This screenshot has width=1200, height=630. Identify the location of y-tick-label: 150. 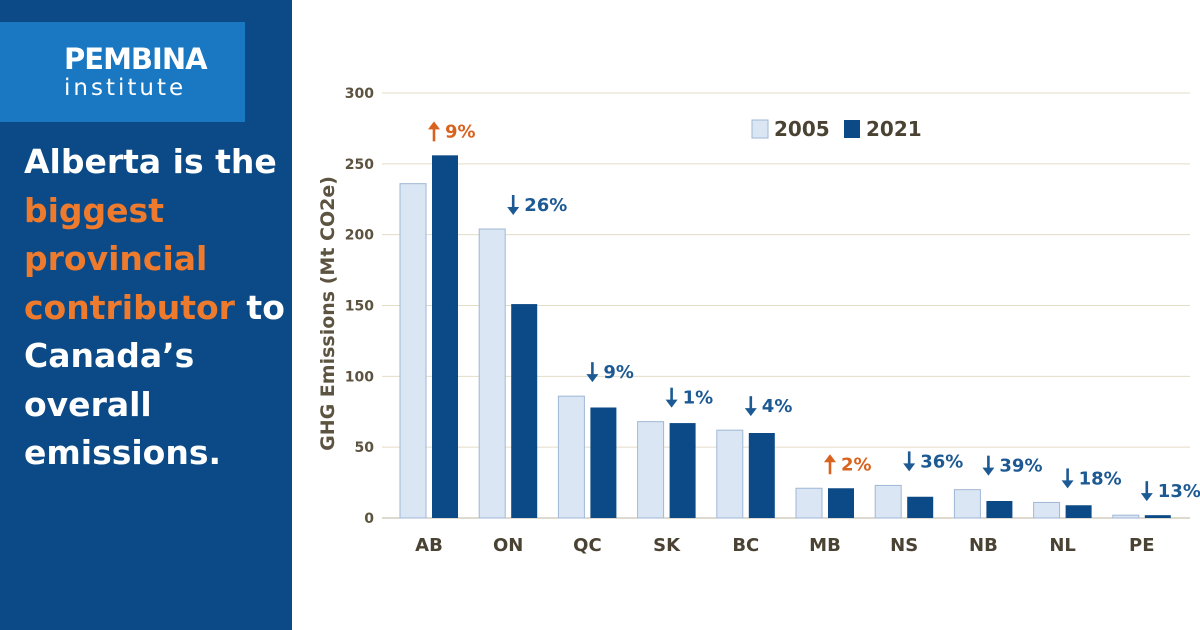
(359, 307).